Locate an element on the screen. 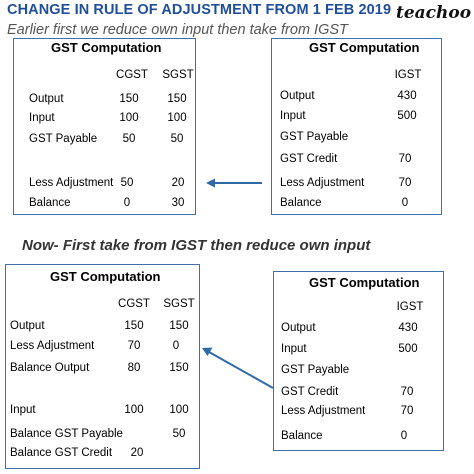  earlier-right-label-balance: Balance is located at coordinates (301, 203).